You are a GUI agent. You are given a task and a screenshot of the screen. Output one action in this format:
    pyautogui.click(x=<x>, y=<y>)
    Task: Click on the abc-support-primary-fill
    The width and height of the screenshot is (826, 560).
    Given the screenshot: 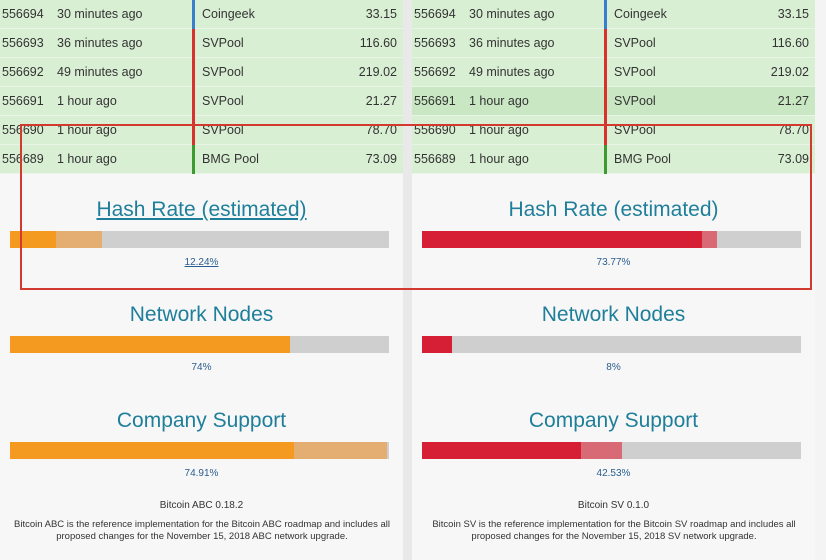 What is the action you would take?
    pyautogui.click(x=152, y=450)
    